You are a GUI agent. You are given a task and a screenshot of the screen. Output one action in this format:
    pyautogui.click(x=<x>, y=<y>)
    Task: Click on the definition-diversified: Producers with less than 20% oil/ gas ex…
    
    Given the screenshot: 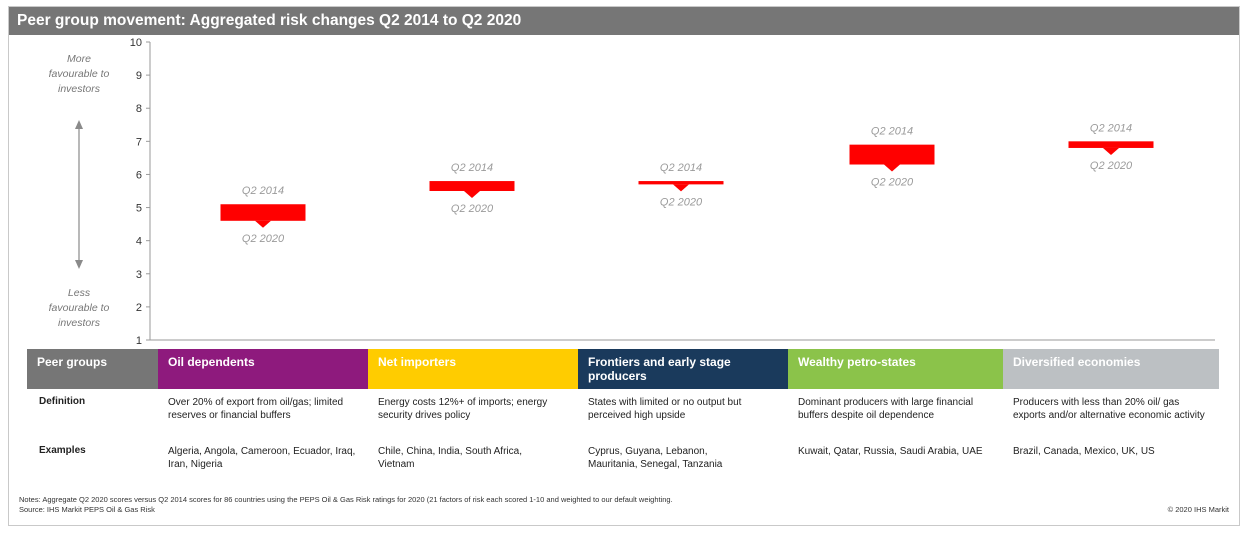 What is the action you would take?
    pyautogui.click(x=1109, y=409)
    